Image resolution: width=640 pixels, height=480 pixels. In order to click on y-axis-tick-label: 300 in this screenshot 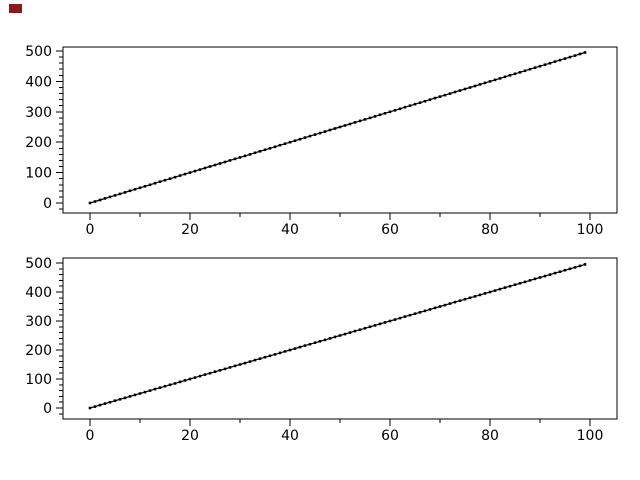, I will do `click(38, 113)`.